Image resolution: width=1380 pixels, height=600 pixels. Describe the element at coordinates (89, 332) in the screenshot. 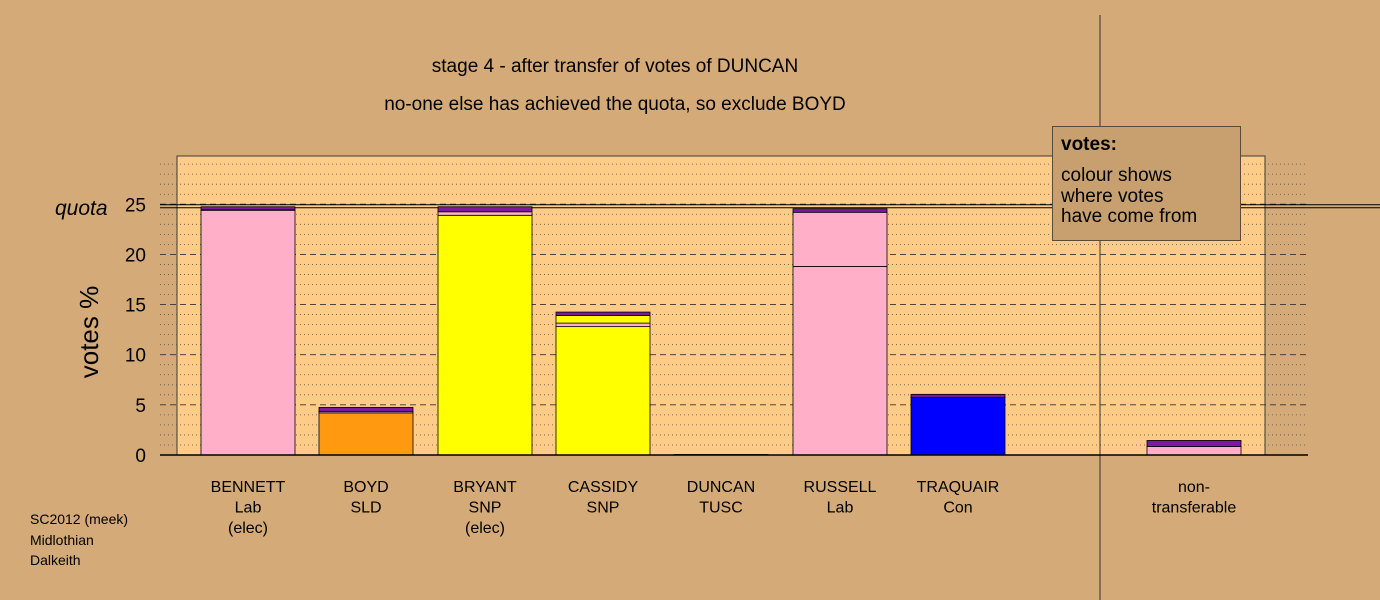

I see `y-axis-label: votes %` at that location.